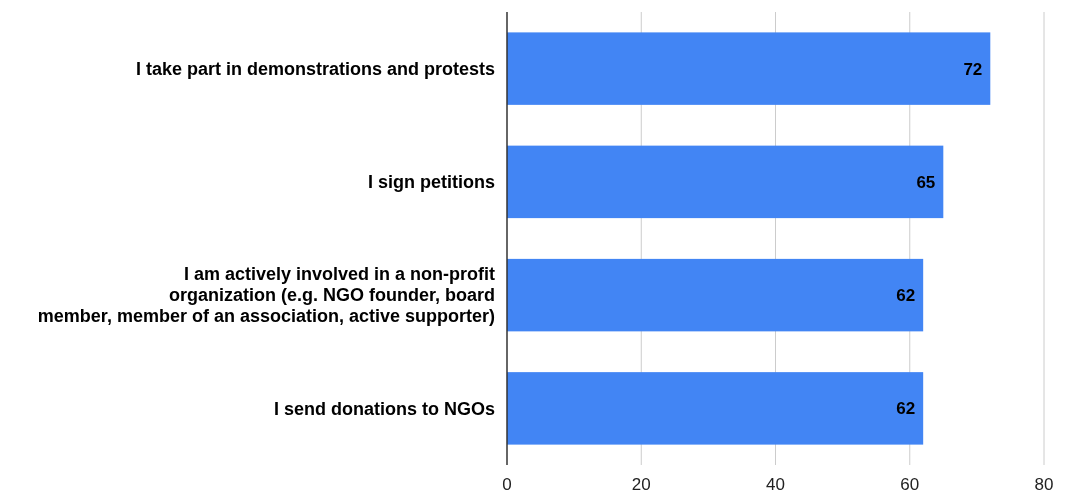  What do you see at coordinates (1044, 484) in the screenshot?
I see `x-tick-label: 80` at bounding box center [1044, 484].